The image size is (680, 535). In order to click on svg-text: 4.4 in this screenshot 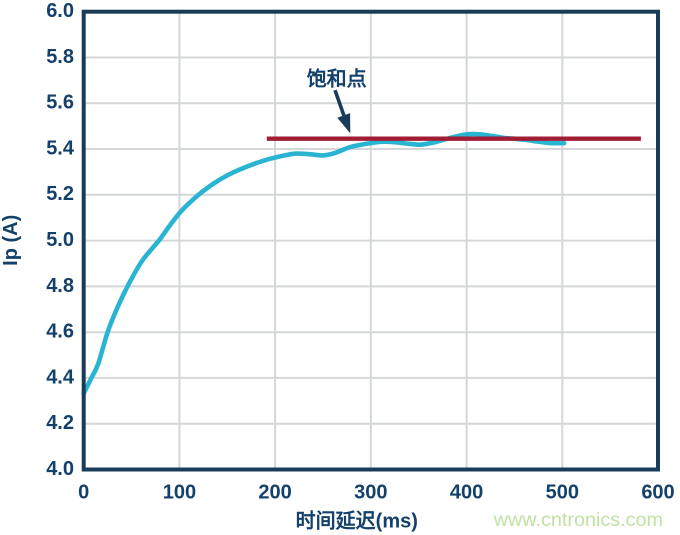, I will do `click(60, 377)`.